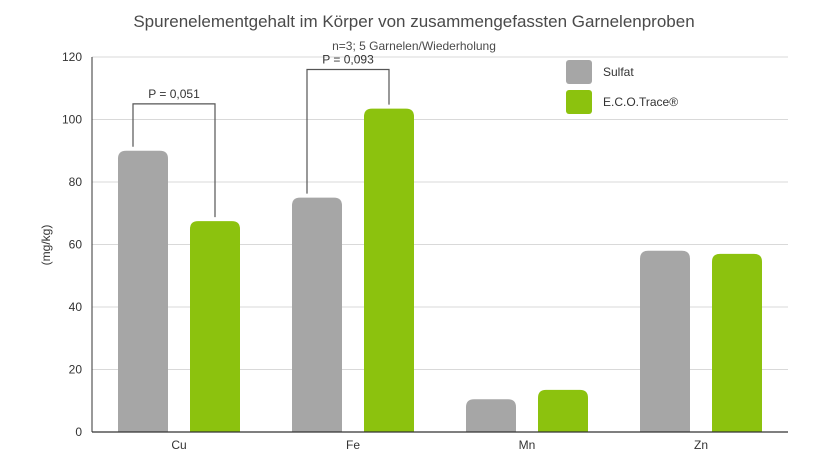 This screenshot has width=828, height=460. Describe the element at coordinates (563, 410) in the screenshot. I see `bar-Mn-E.C.O.Trace®` at that location.